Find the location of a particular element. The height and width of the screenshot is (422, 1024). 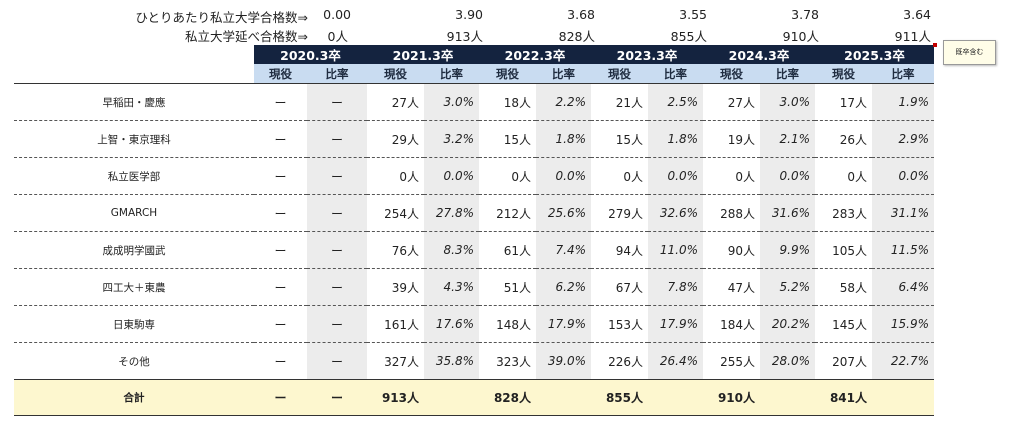

rate-cell: 9.9% is located at coordinates (787, 250).